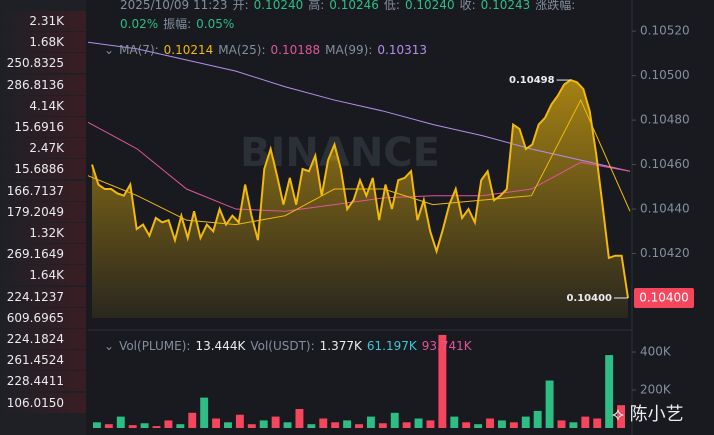 The width and height of the screenshot is (714, 435). I want to click on field-label: 低:, so click(391, 6).